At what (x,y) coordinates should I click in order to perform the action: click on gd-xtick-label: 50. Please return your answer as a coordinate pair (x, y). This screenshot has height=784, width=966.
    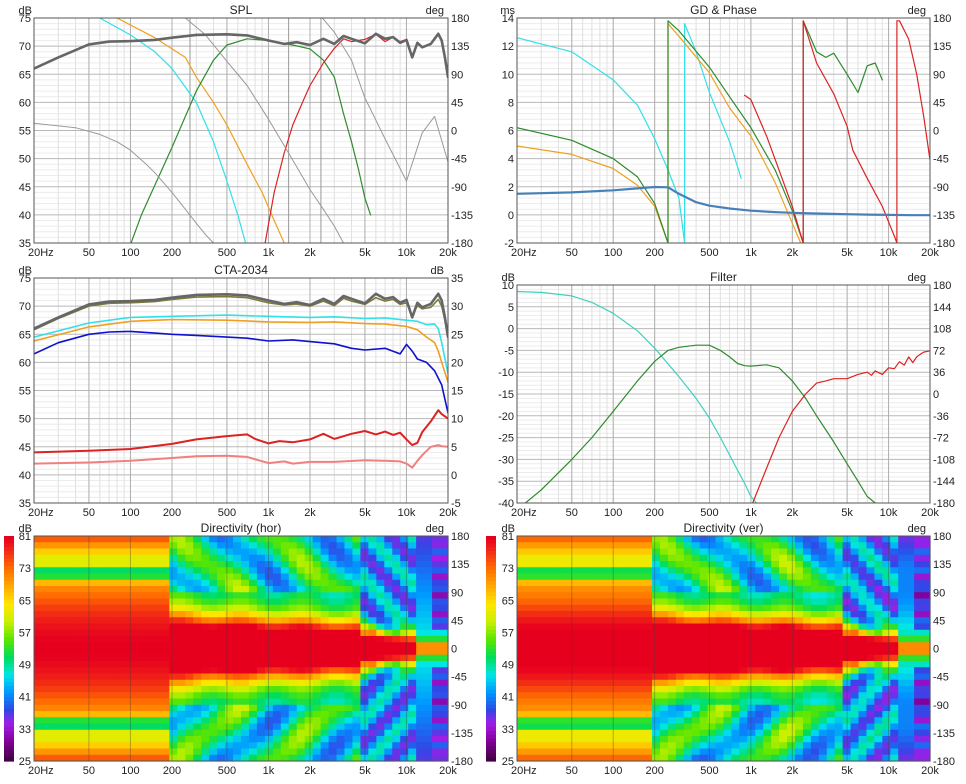
    Looking at the image, I should click on (572, 253).